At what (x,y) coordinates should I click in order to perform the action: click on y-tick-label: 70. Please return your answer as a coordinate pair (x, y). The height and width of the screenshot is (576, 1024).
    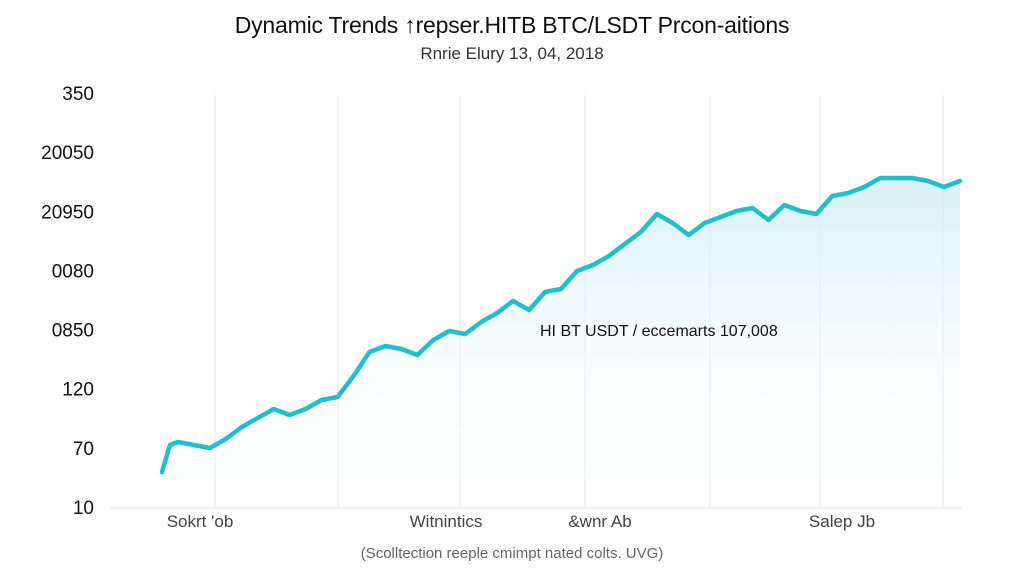
    Looking at the image, I should click on (83, 449).